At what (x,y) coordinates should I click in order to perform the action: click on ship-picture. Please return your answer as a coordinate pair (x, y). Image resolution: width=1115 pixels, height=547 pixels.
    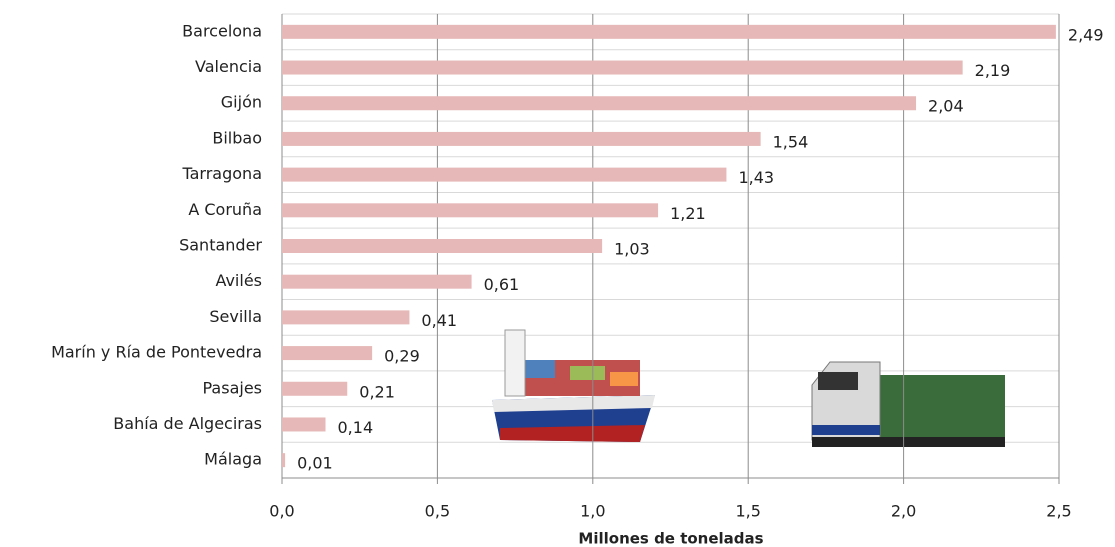
    Looking at the image, I should click on (573, 385).